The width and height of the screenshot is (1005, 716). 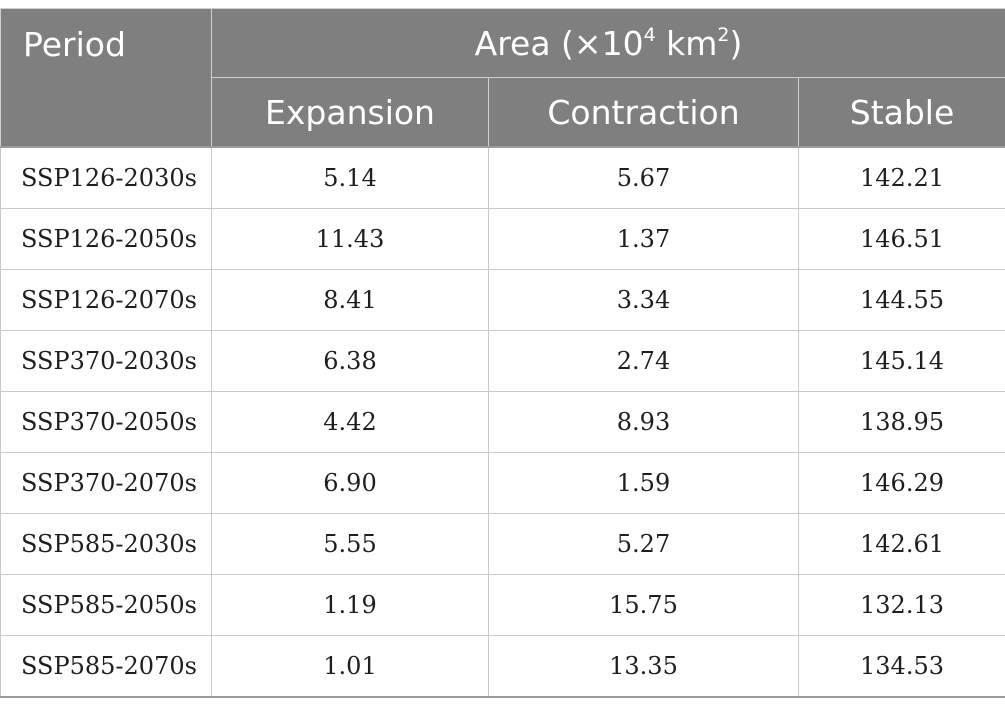 What do you see at coordinates (74, 44) in the screenshot?
I see `period-header-label: Period` at bounding box center [74, 44].